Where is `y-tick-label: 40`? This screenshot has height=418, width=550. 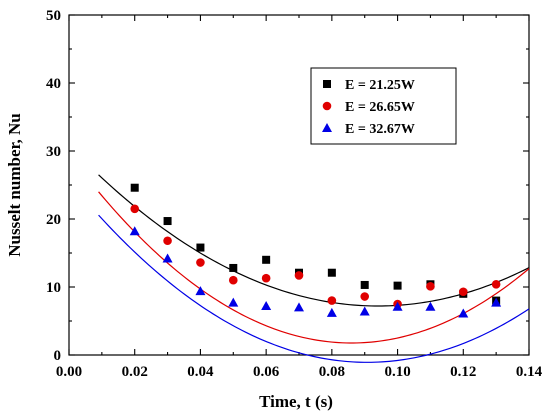
y-tick-label: 40 is located at coordinates (53, 84).